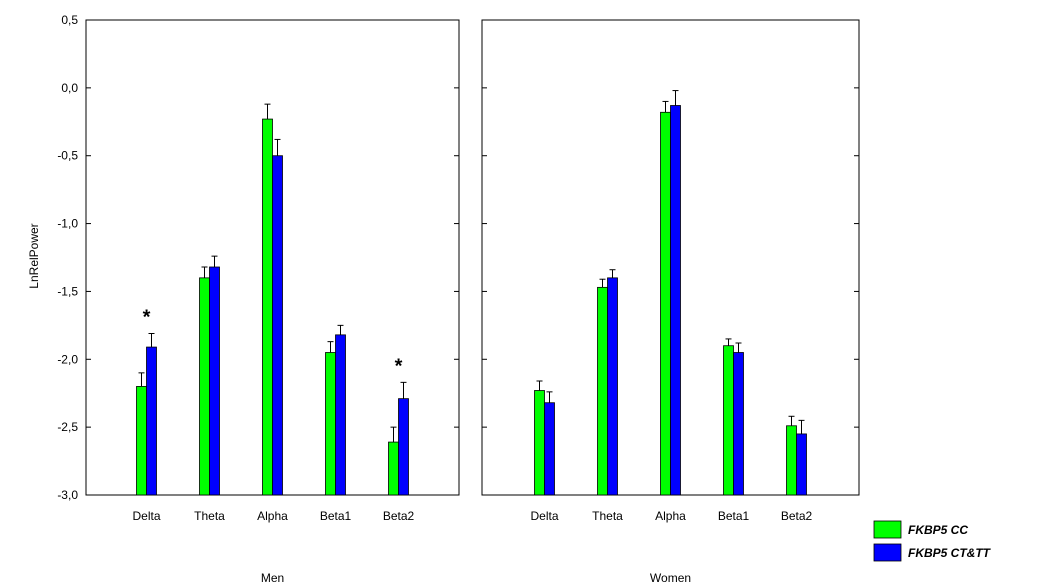  What do you see at coordinates (393, 468) in the screenshot?
I see `bar-men-beta2-cc` at bounding box center [393, 468].